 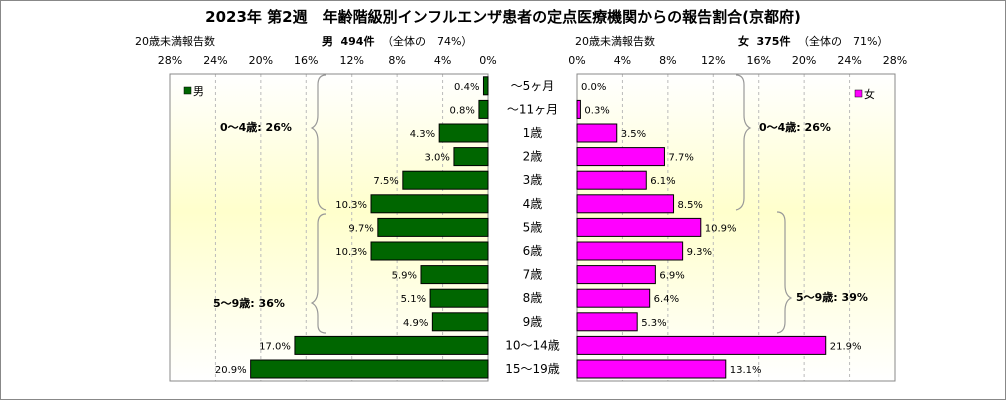 I want to click on category-labels: ～5ヶ月 ～11ヶ月 1歳 2歳 3歳 4歳 5歳 6歳 7歳 8歳 9歳 10～14歳 15～19歳, so click(x=532, y=227).